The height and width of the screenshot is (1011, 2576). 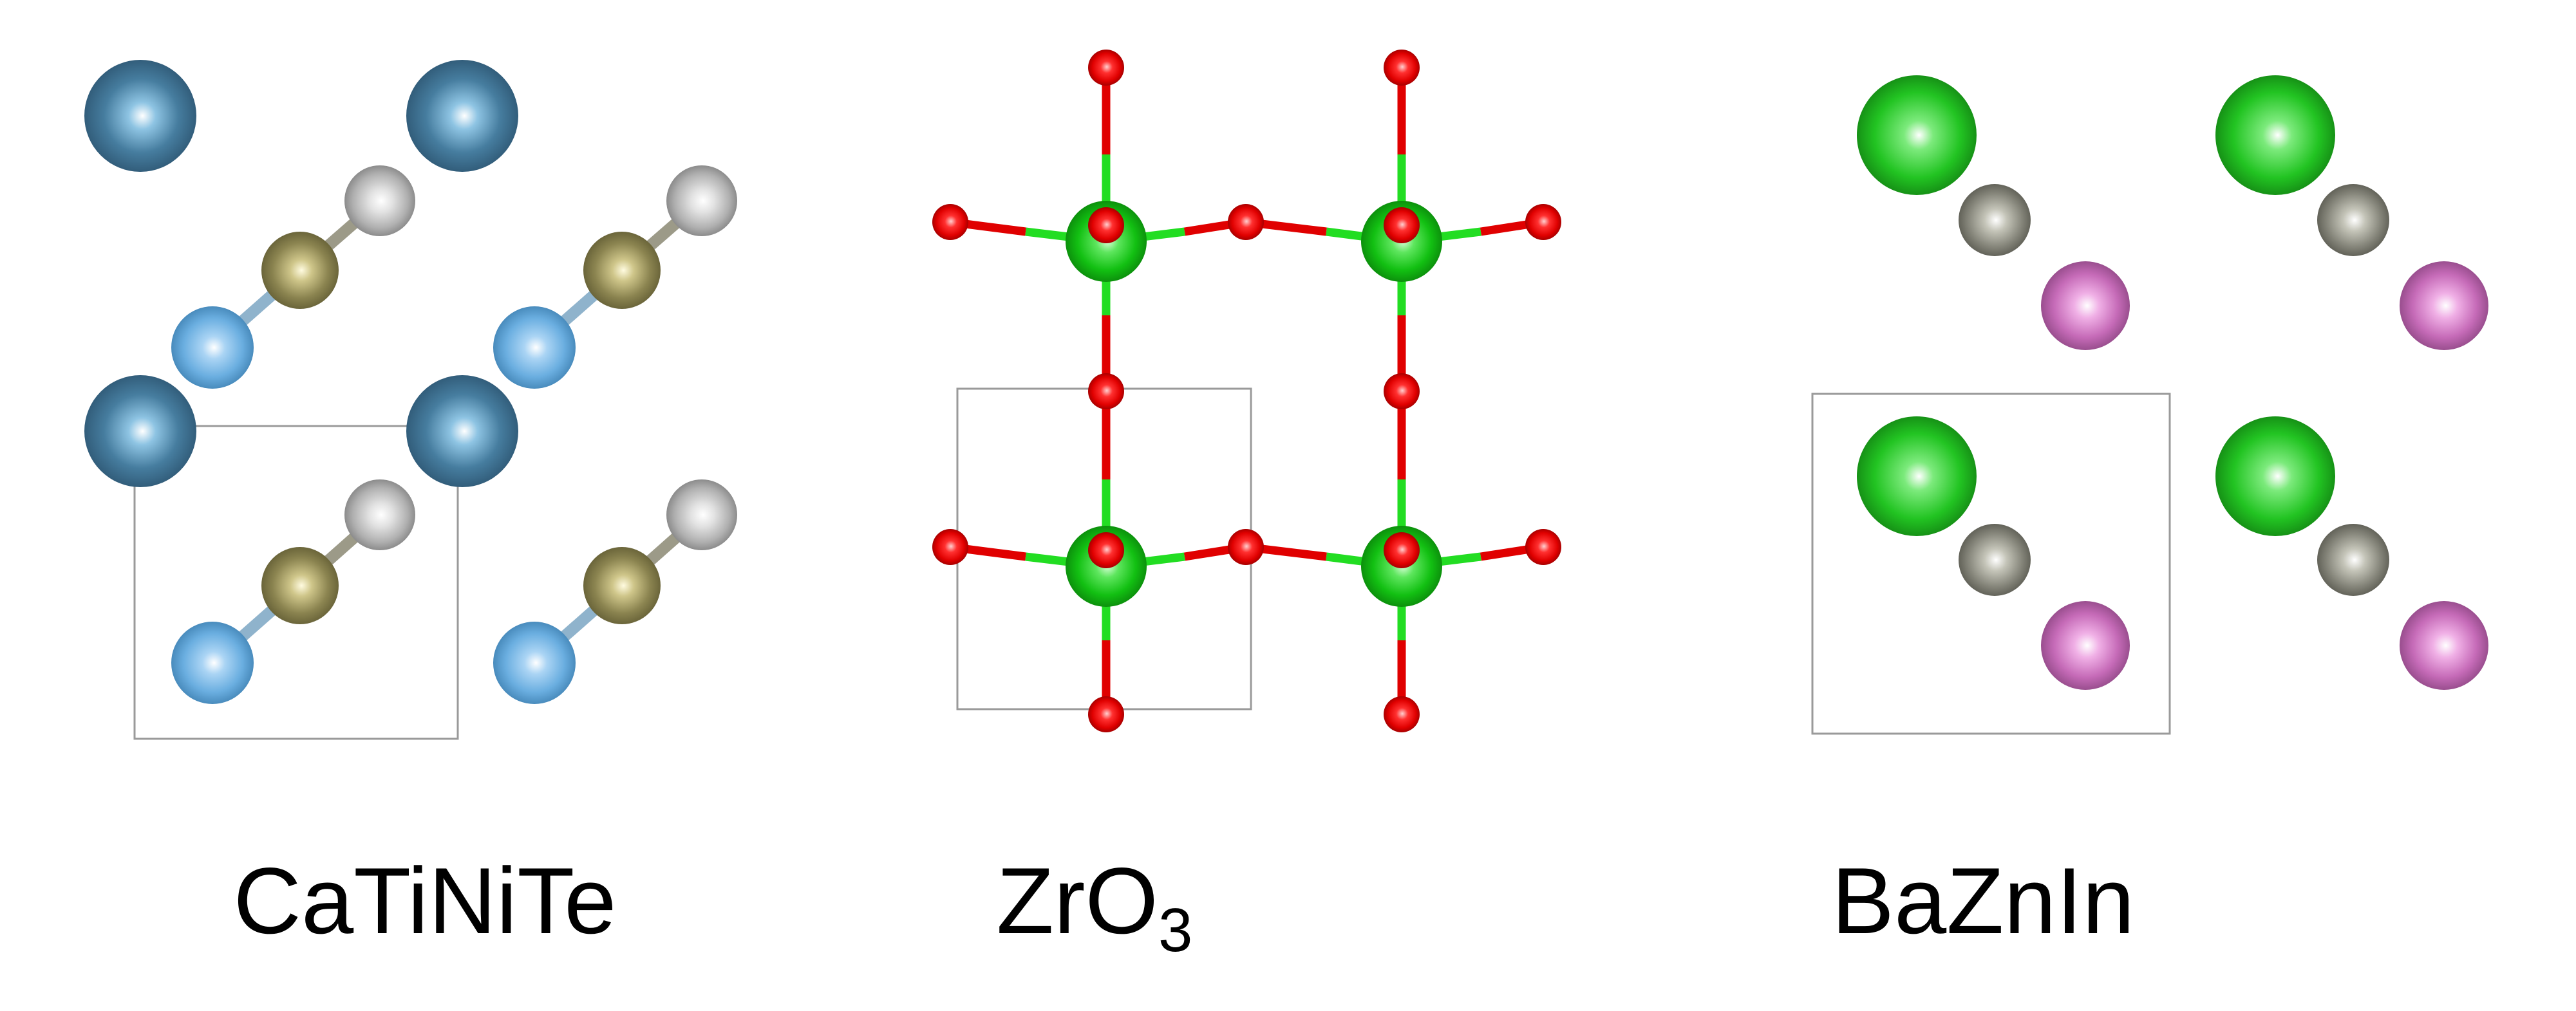 I want to click on zr-o-bonds, so click(x=1247, y=391).